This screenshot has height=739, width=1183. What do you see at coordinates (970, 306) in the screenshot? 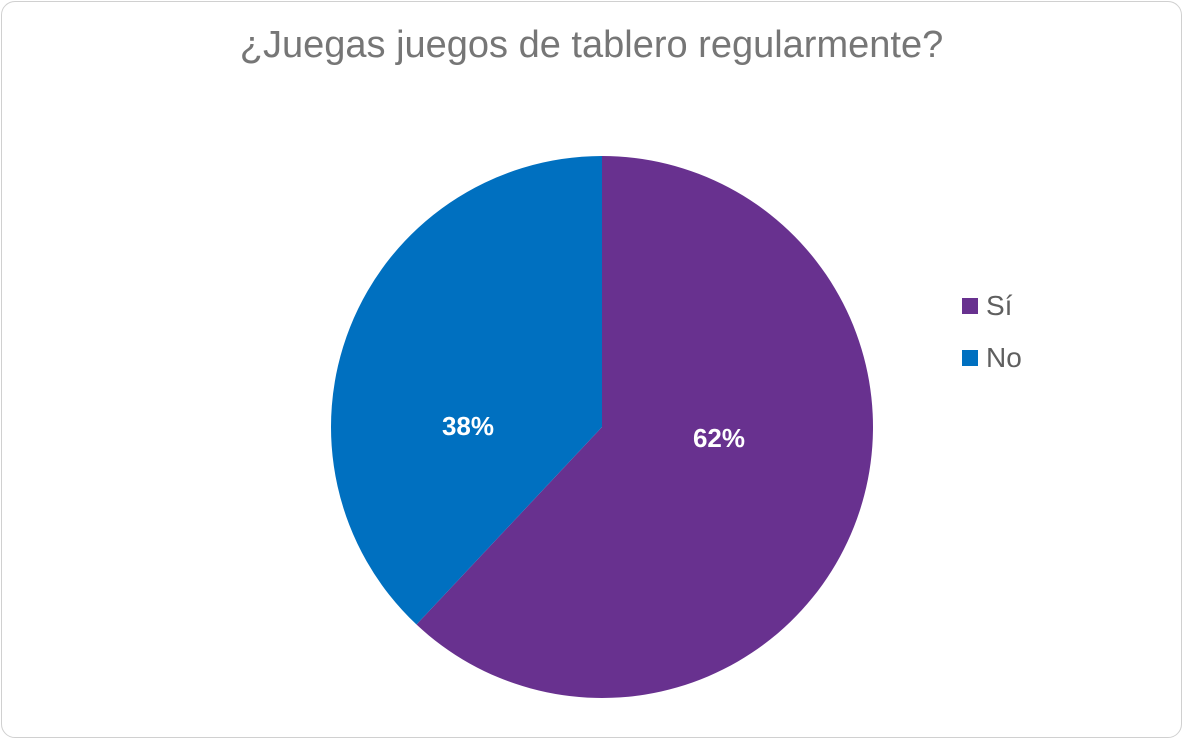
I see `legend-swatch-si` at bounding box center [970, 306].